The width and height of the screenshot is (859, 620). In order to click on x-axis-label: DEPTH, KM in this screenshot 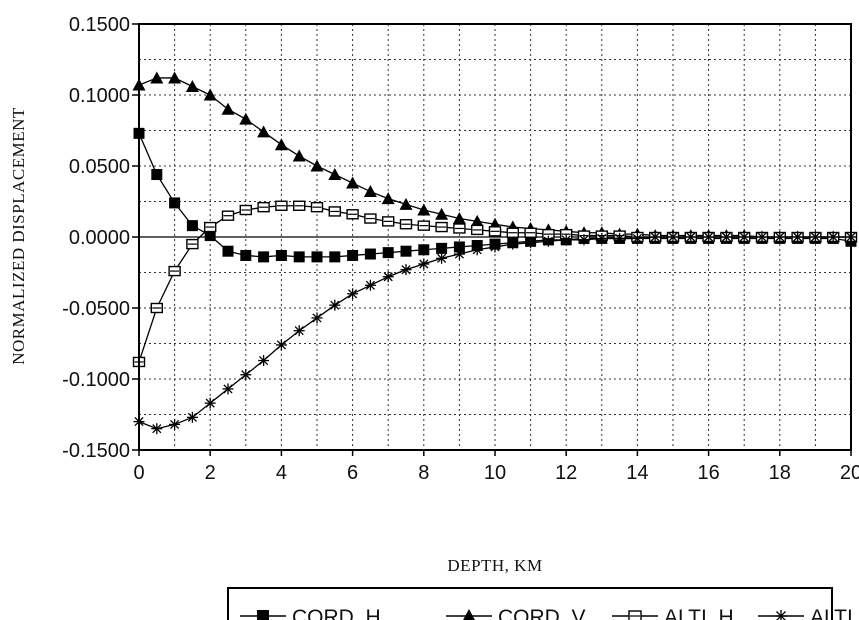, I will do `click(494, 565)`.